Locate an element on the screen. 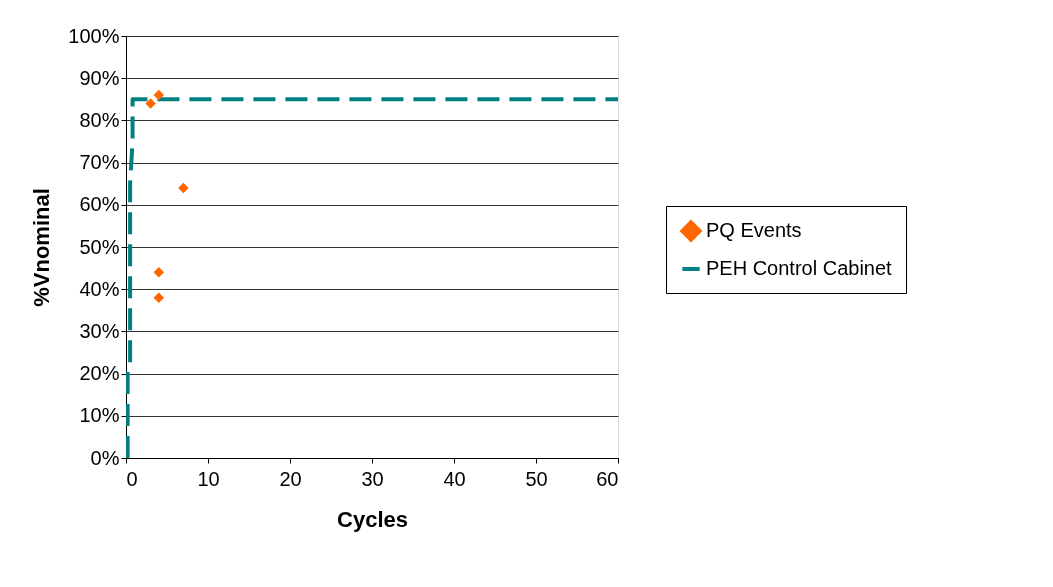 The height and width of the screenshot is (587, 1053). y-tick-label: 90% is located at coordinates (99, 77).